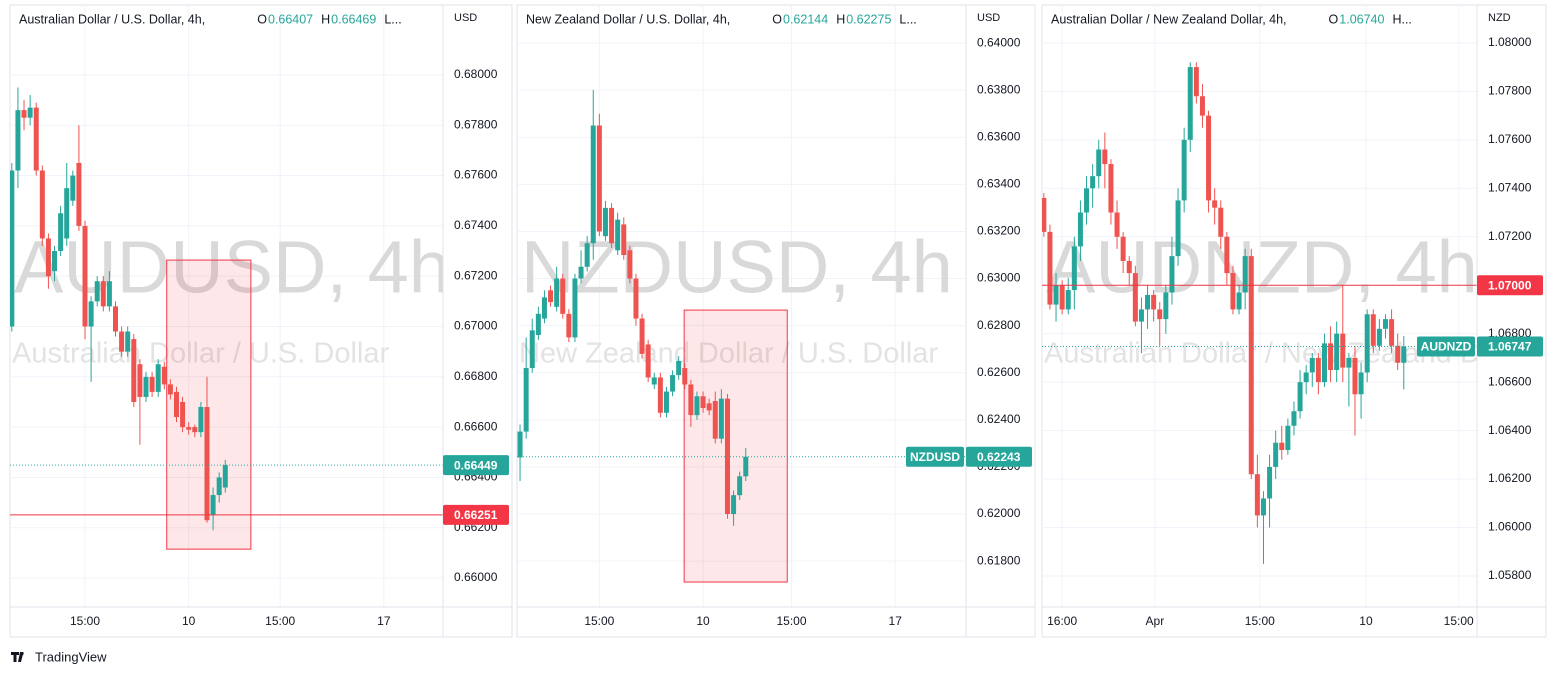  What do you see at coordinates (17, 657) in the screenshot?
I see `tradingview-logo` at bounding box center [17, 657].